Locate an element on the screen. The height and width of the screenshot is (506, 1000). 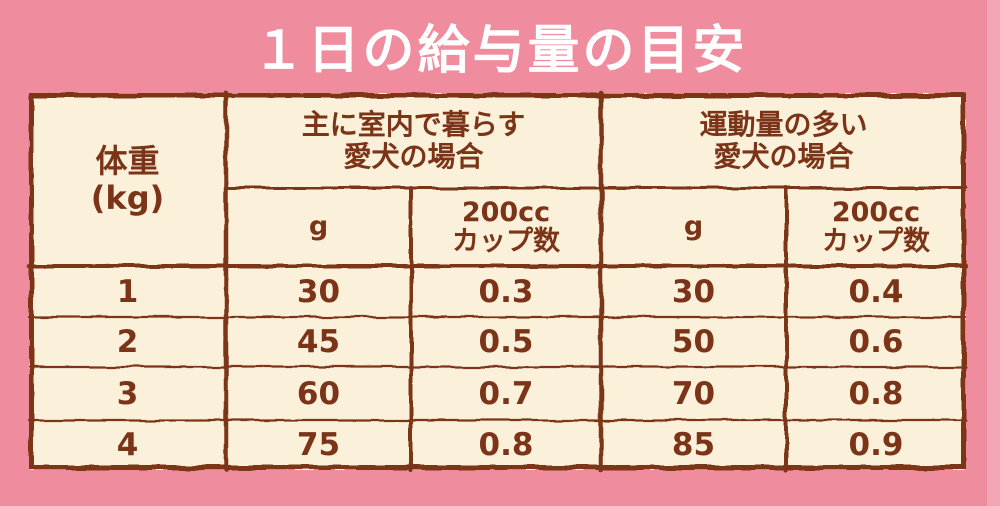
page-title: １日の給与量の目安 is located at coordinates (500, 50).